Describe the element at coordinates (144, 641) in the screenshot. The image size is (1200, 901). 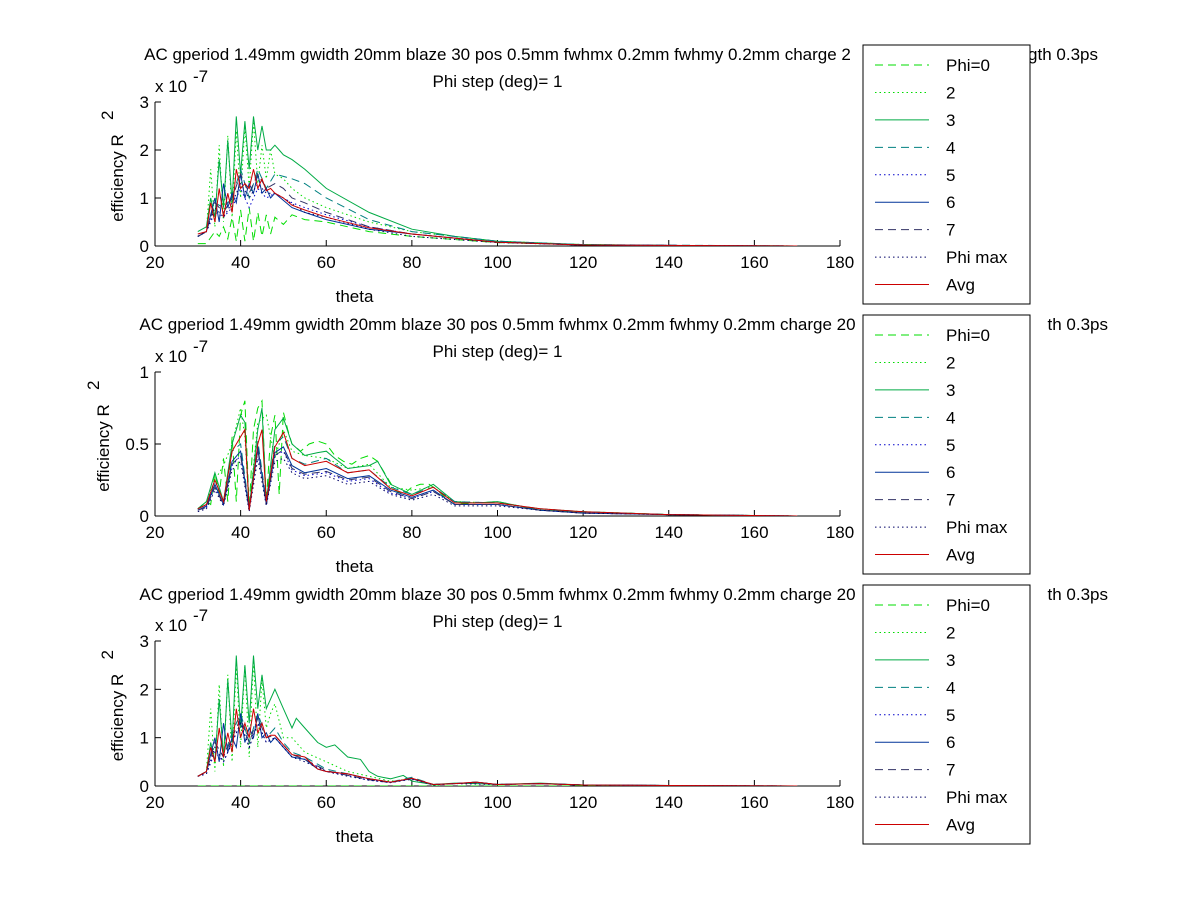
I see `y-tick-label: 3` at that location.